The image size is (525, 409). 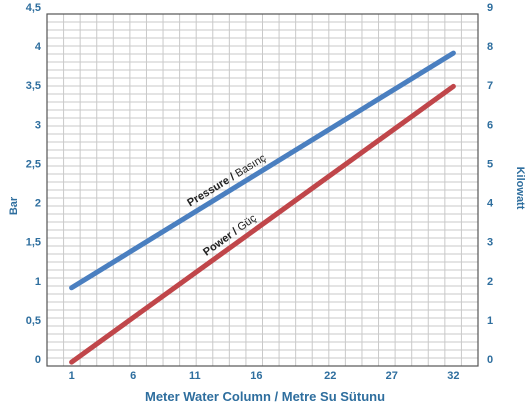 What do you see at coordinates (33, 86) in the screenshot?
I see `y-tick-label: 3,5` at bounding box center [33, 86].